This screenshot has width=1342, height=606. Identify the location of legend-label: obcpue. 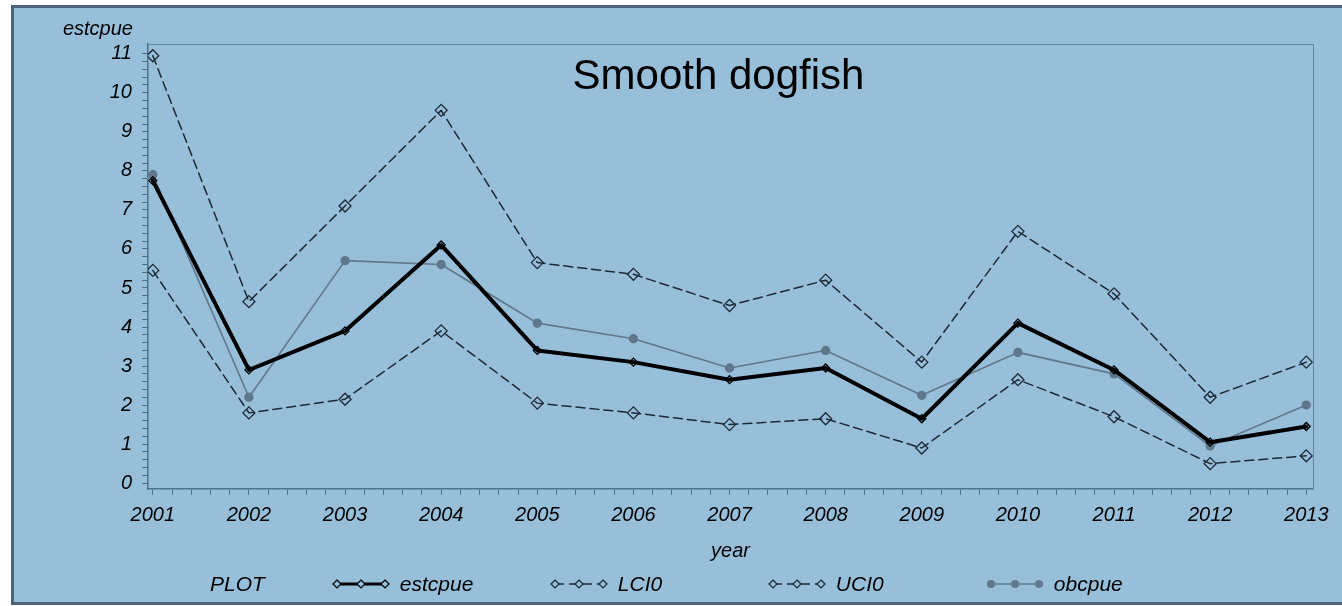
(1088, 584).